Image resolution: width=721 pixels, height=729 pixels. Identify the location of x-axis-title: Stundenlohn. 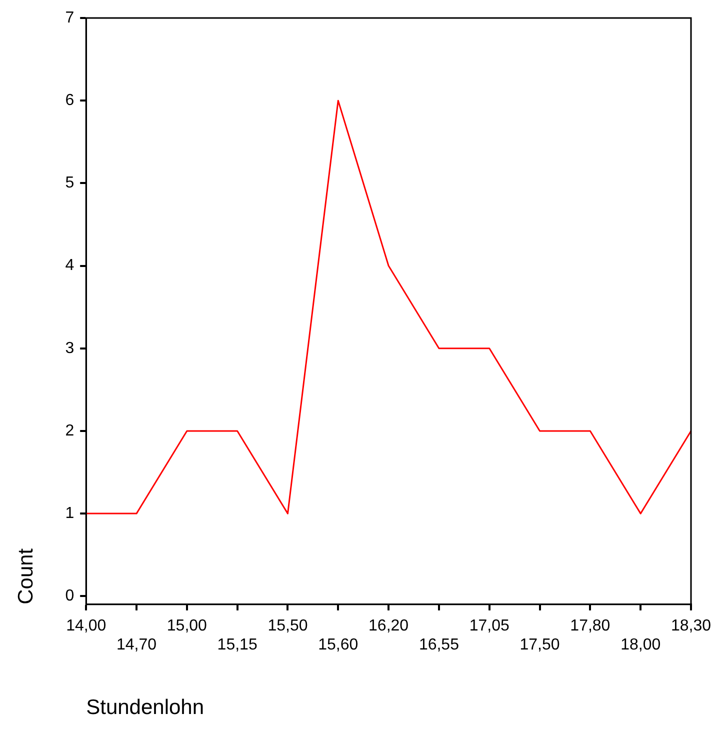
(145, 708).